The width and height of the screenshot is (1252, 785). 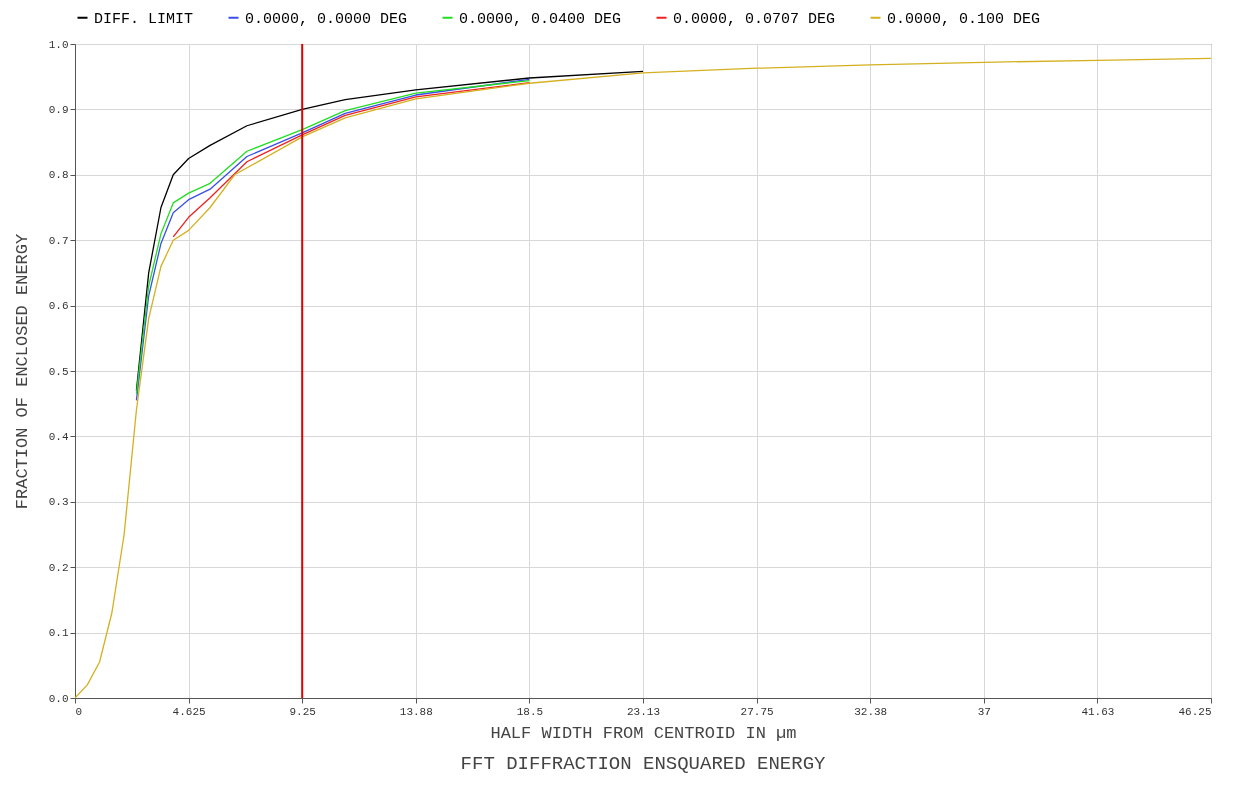 I want to click on y-tick-label: 0.5, so click(x=58, y=371).